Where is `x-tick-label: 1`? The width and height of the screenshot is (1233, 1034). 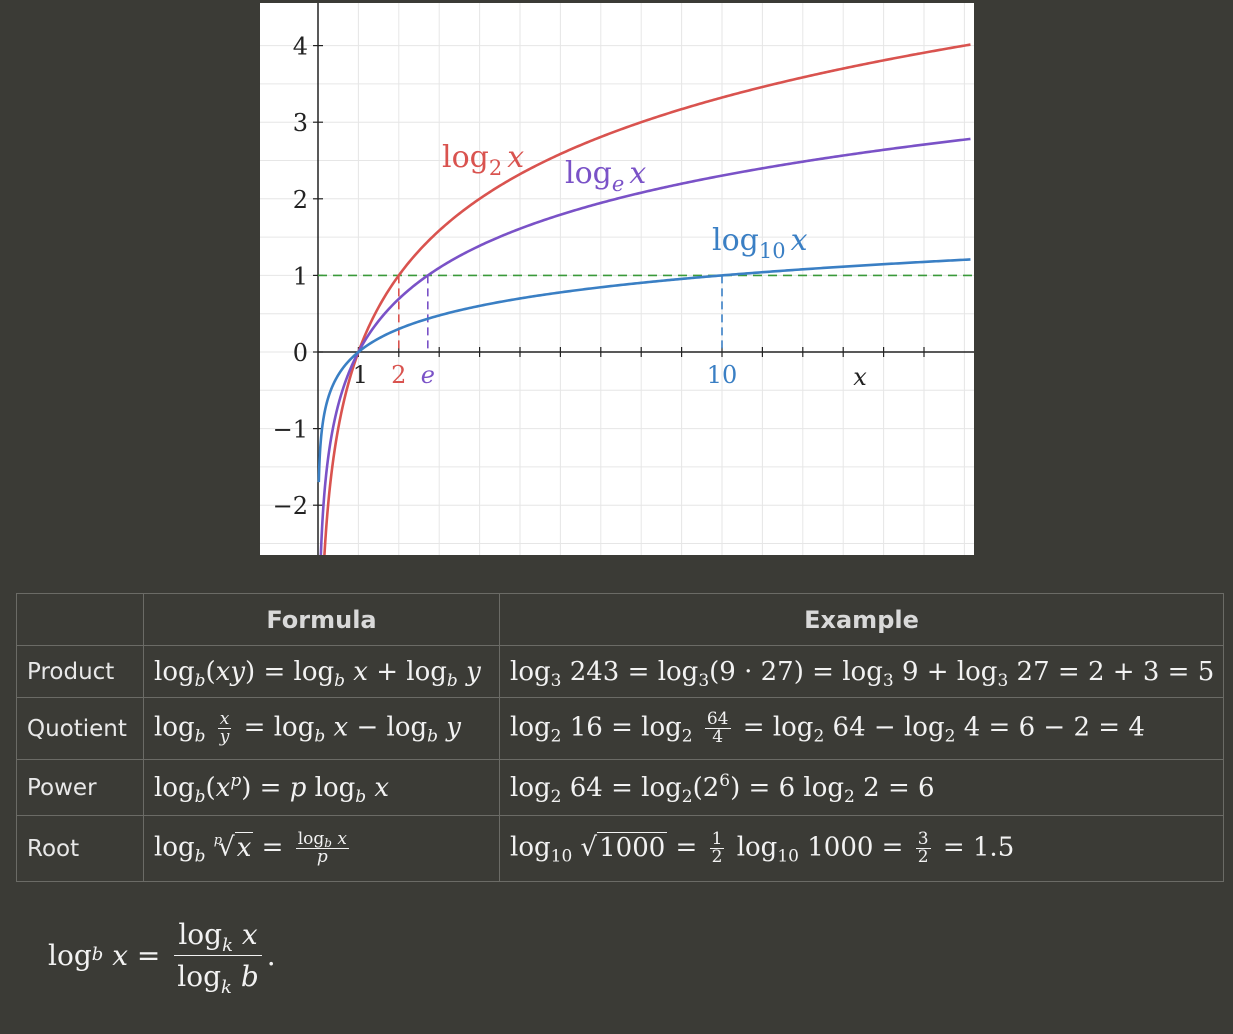
x-tick-label: 1 is located at coordinates (360, 375).